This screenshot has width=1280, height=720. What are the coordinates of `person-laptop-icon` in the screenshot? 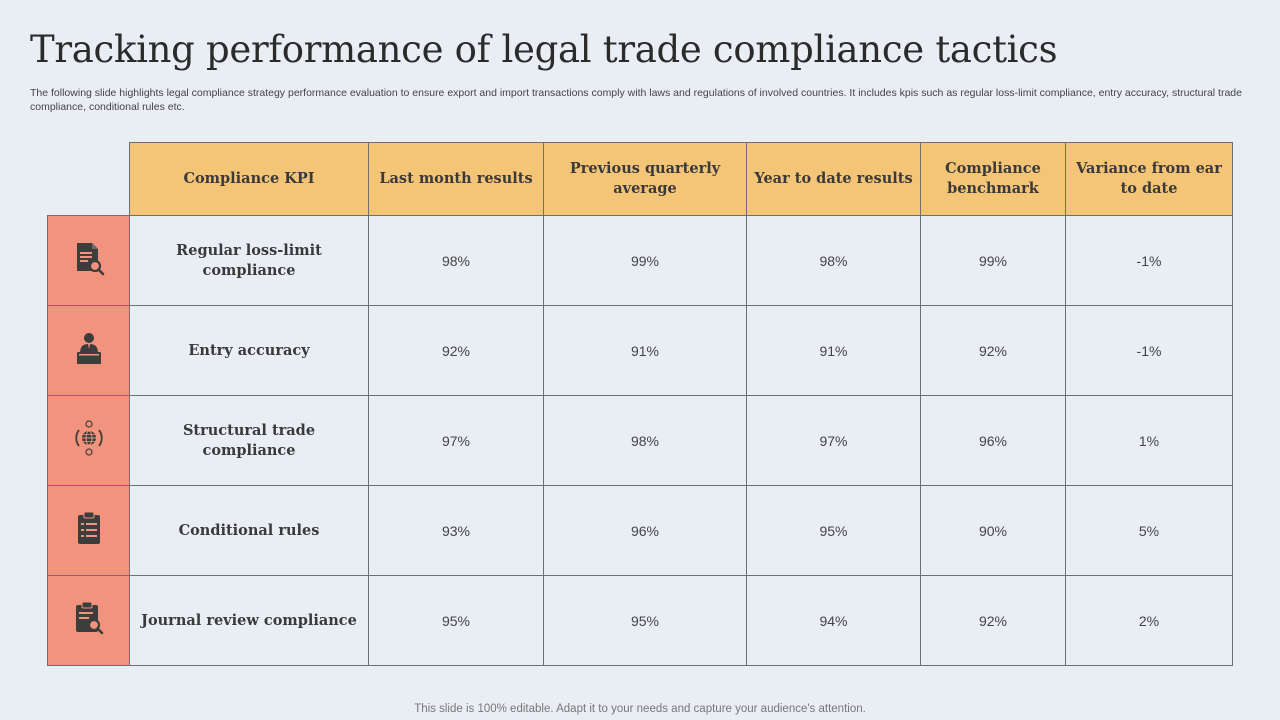 It's located at (88, 348).